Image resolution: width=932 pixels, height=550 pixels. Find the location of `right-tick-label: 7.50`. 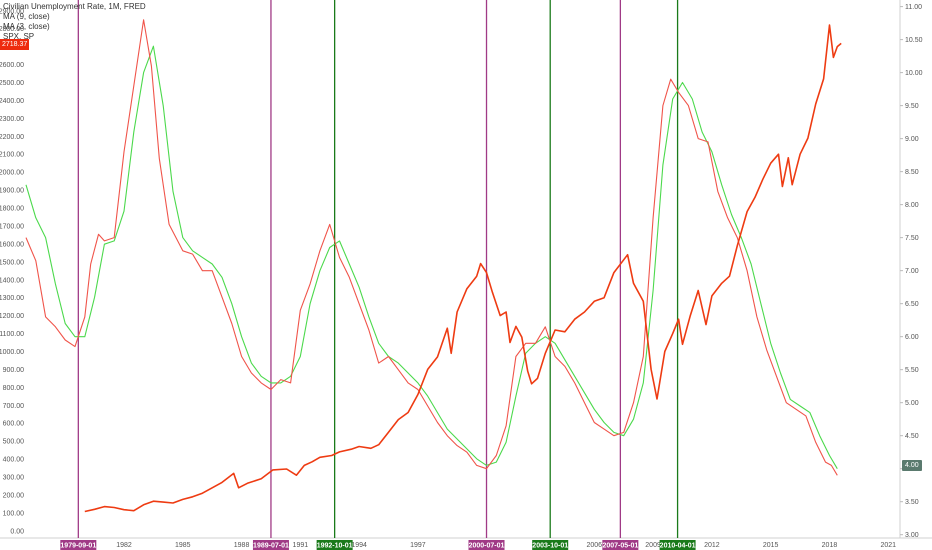

right-tick-label: 7.50 is located at coordinates (912, 238).